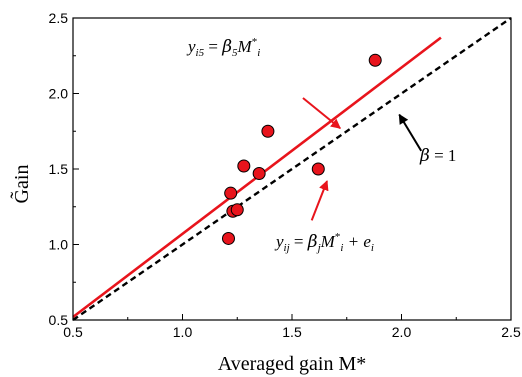  I want to click on x-tick-label: 1.0, so click(183, 332).